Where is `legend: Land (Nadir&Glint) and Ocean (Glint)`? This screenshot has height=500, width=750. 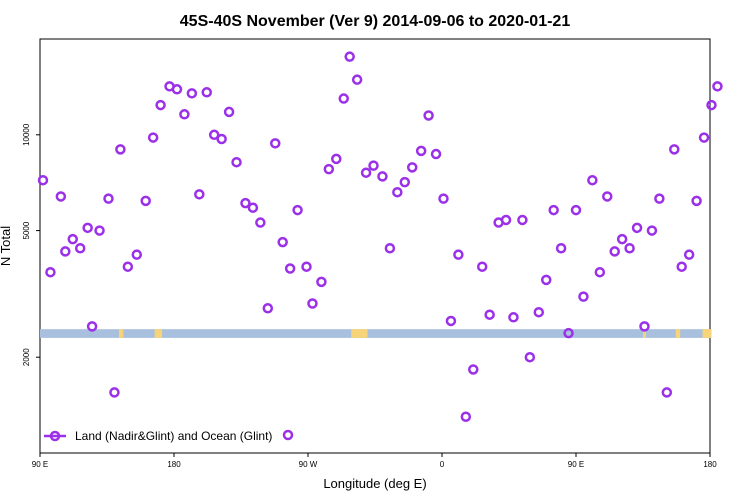
legend: Land (Nadir&Glint) and Ocean (Glint) is located at coordinates (169, 436).